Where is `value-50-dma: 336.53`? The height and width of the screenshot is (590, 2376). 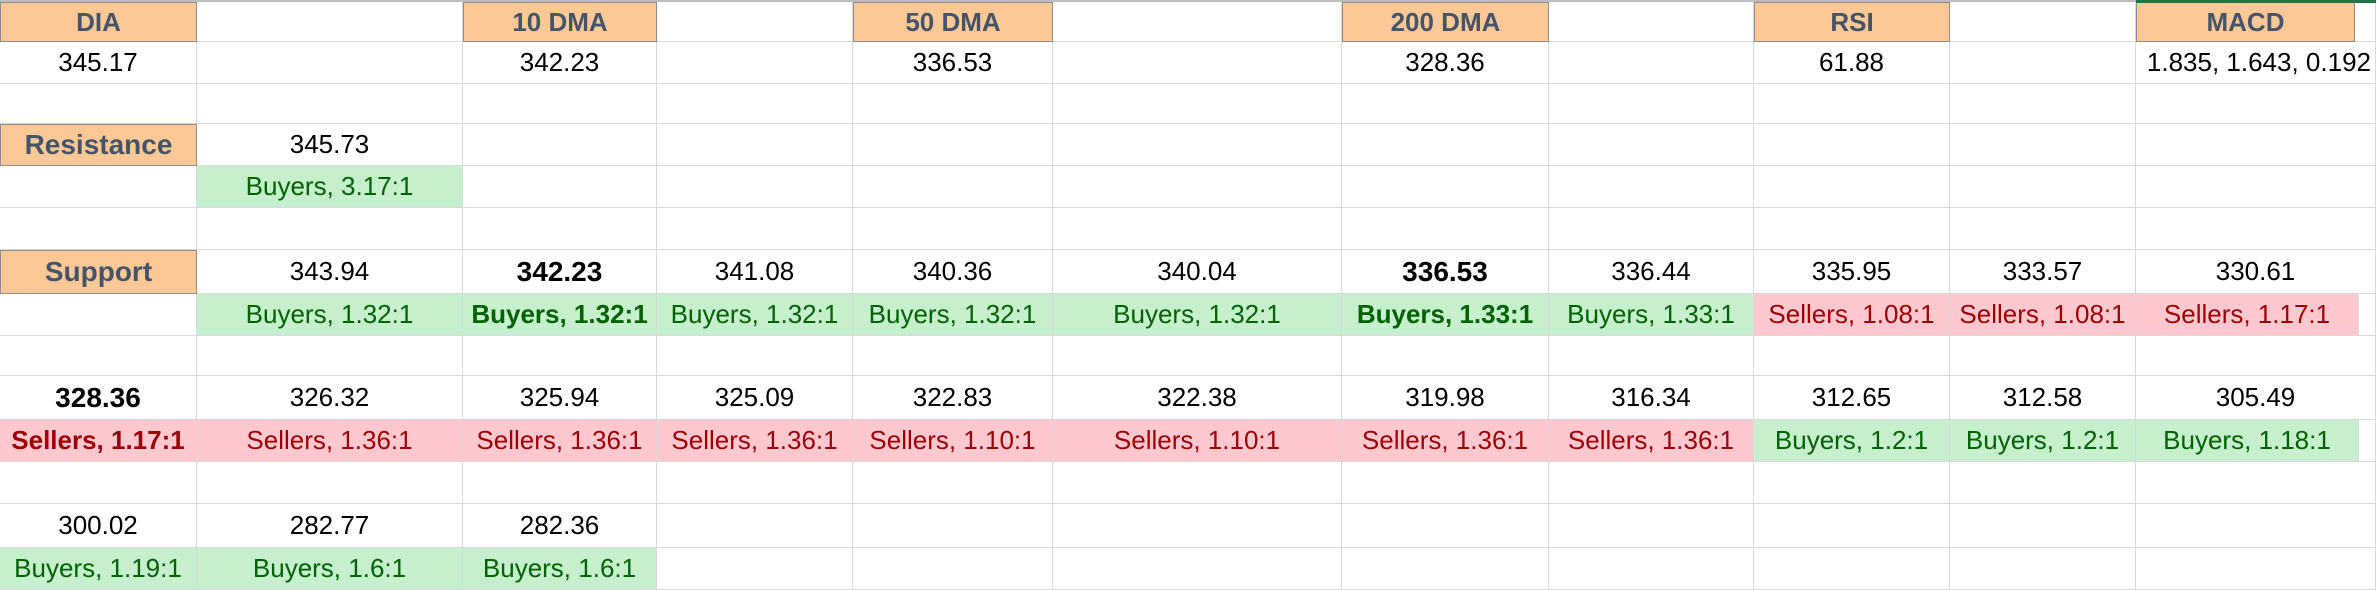
value-50-dma: 336.53 is located at coordinates (953, 63).